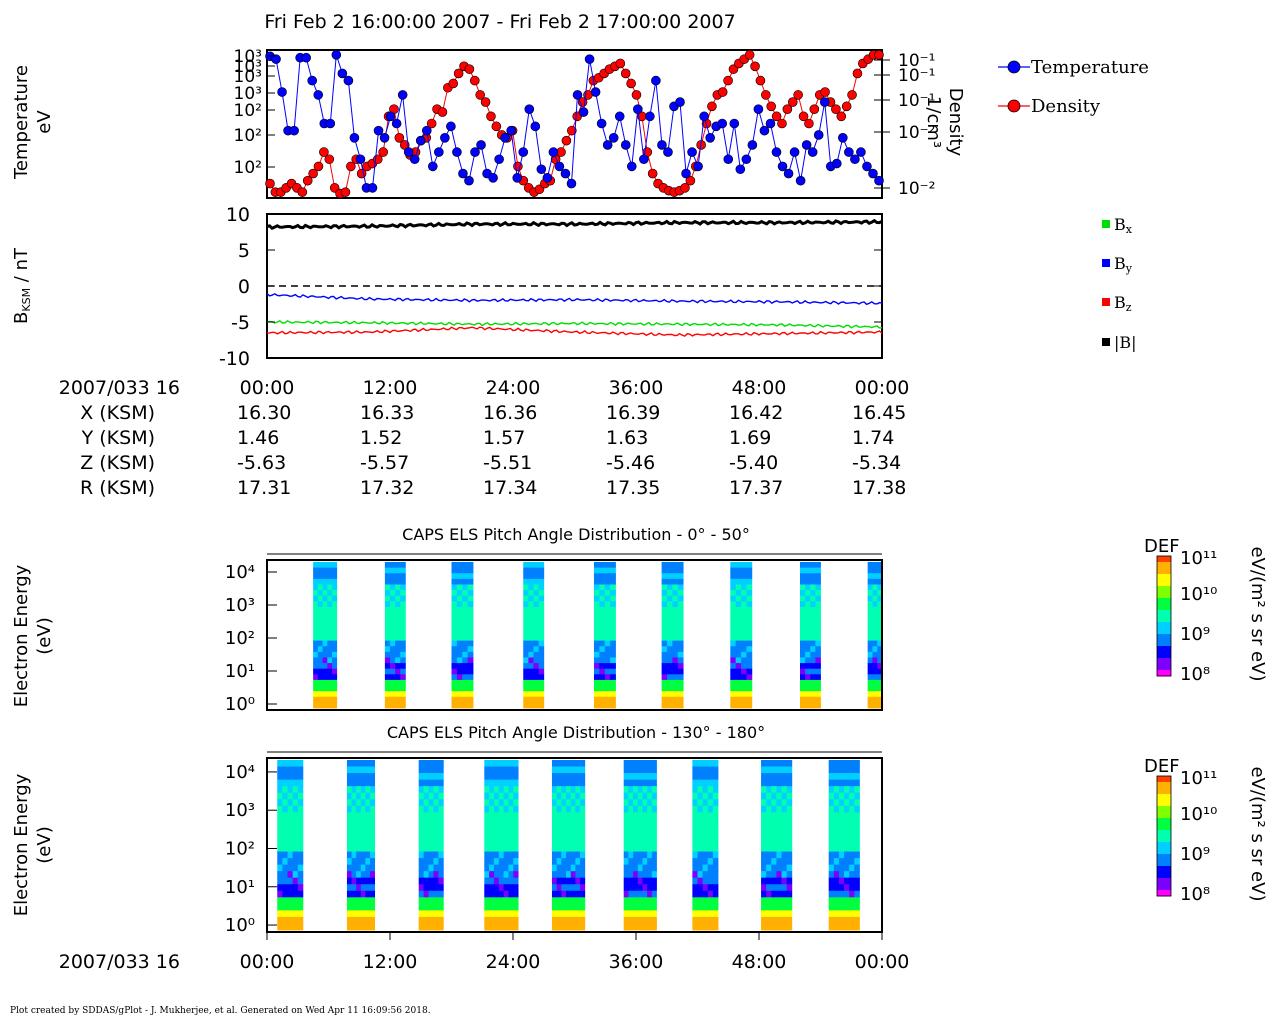 The width and height of the screenshot is (1280, 1024). Describe the element at coordinates (240, 810) in the screenshot. I see `pad-high-tick-label: 10³` at that location.